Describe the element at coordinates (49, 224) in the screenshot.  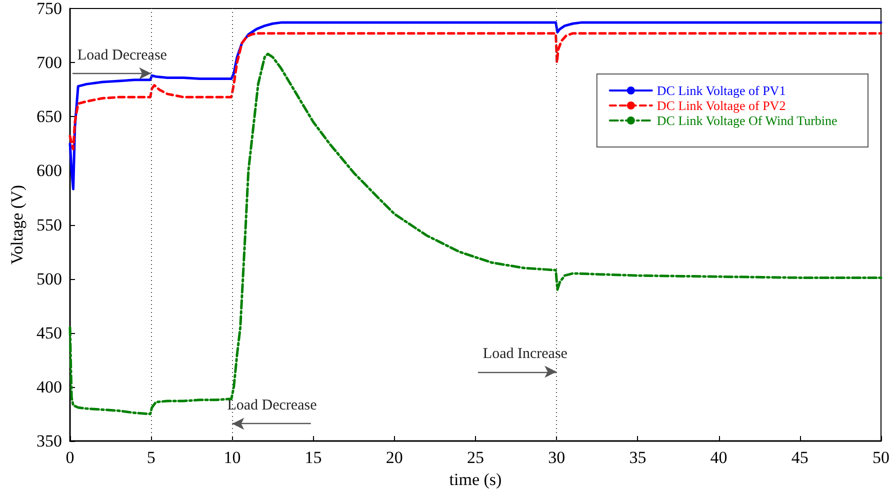
I see `y-tick-label: 550` at that location.